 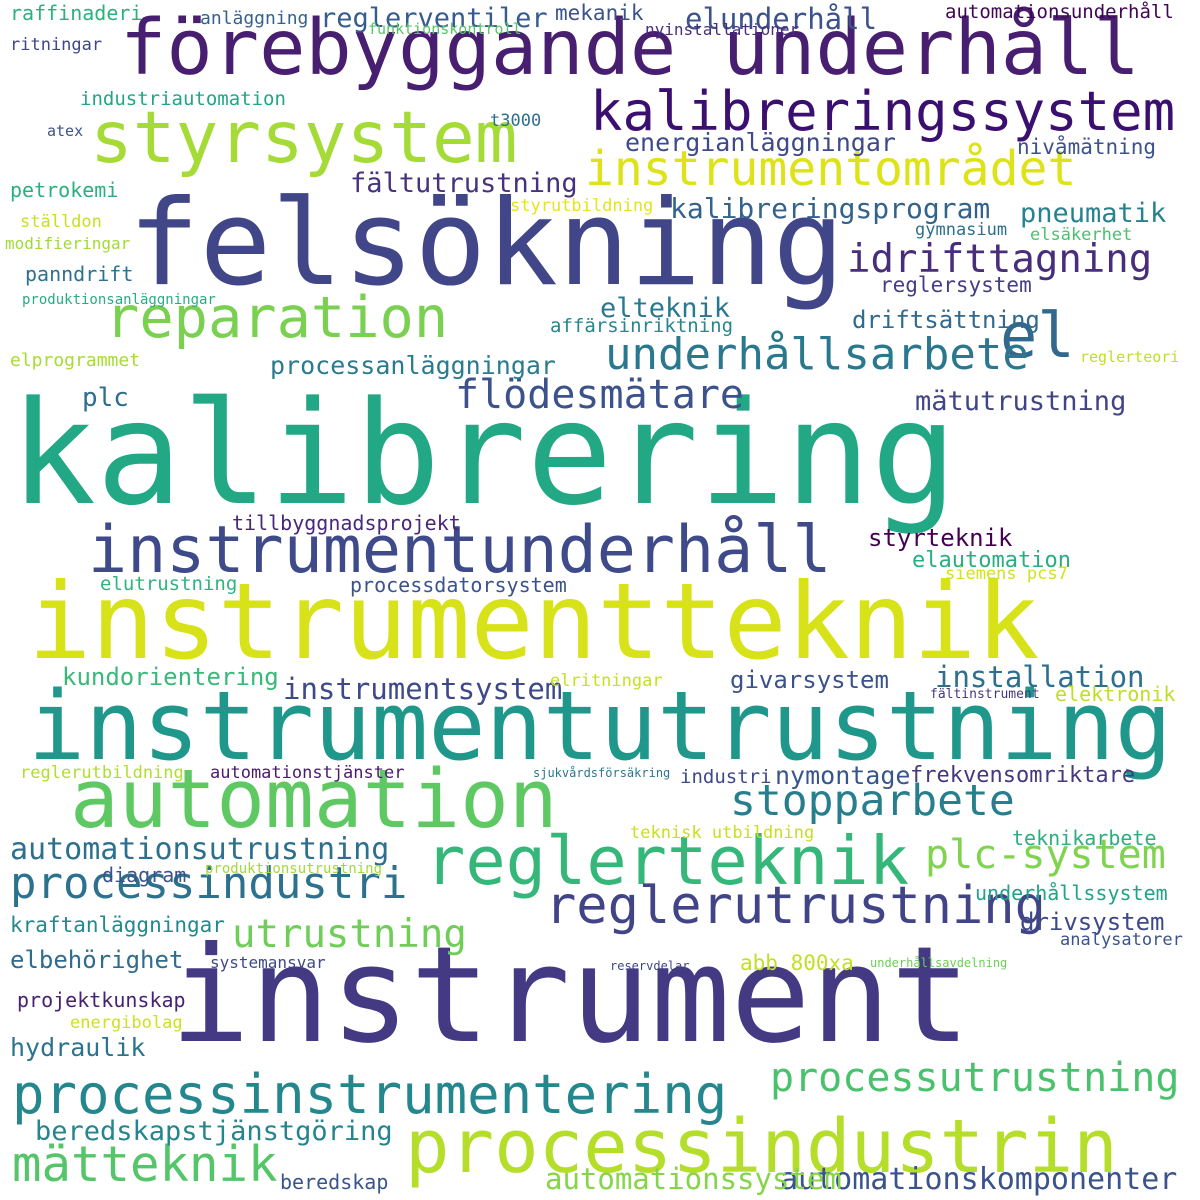 What do you see at coordinates (1000, 259) in the screenshot?
I see `word-idrifttagning: idrifttagning` at bounding box center [1000, 259].